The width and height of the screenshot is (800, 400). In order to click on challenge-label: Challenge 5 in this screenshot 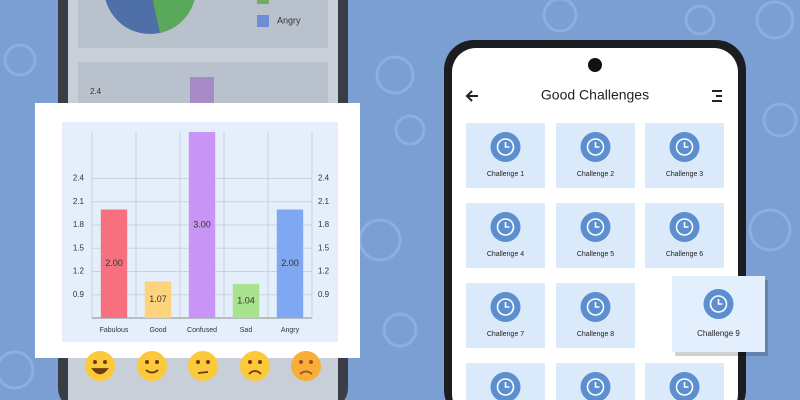, I will do `click(595, 254)`.